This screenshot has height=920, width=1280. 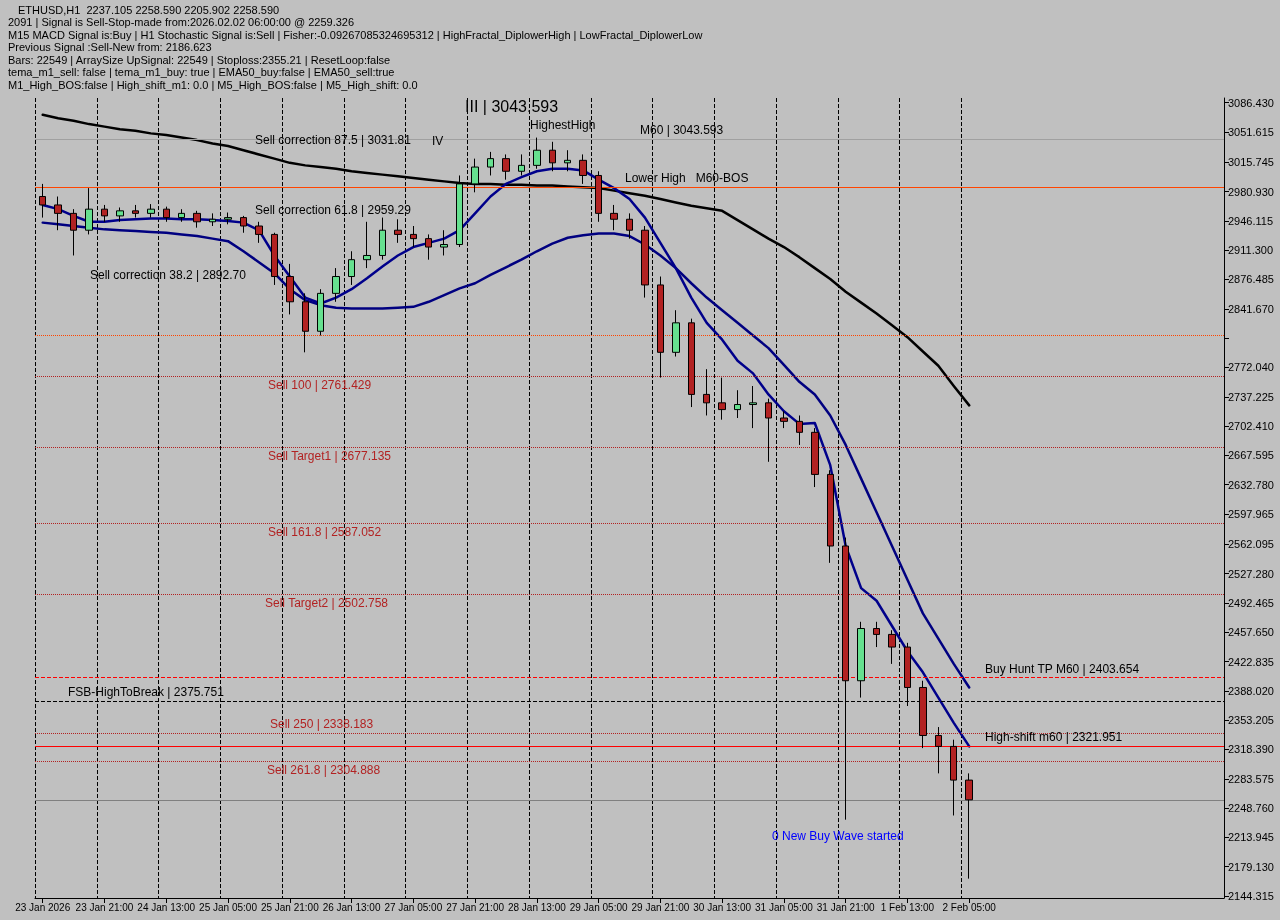 I want to click on ref-line-label: Sell Target2 | 2502.758, so click(x=327, y=603).